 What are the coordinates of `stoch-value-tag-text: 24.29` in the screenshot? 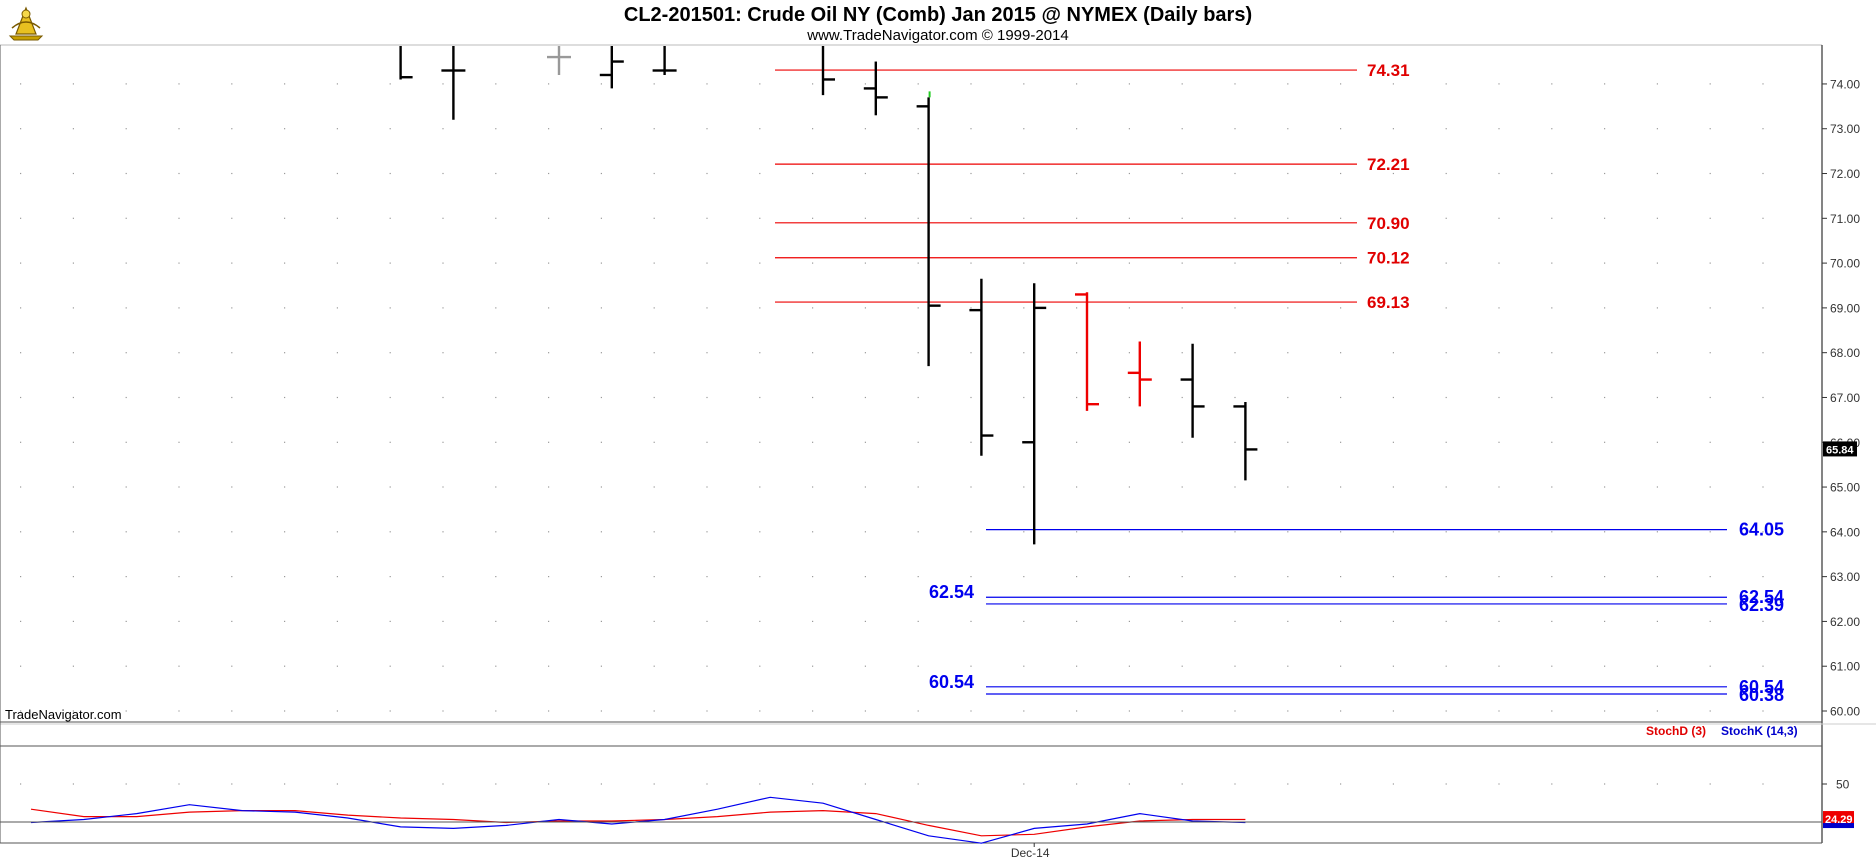 It's located at (1839, 820).